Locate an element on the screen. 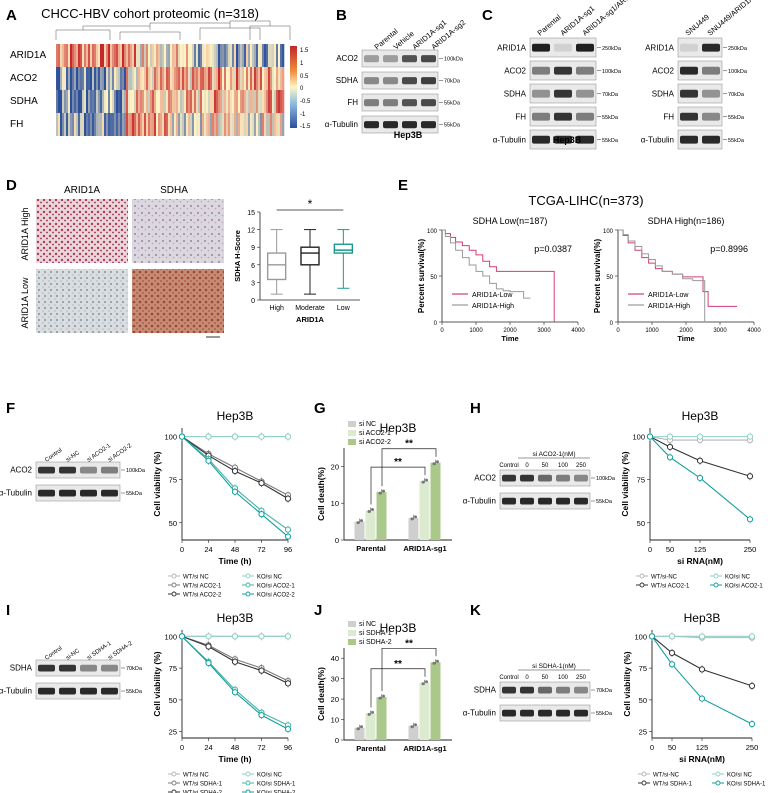 The width and height of the screenshot is (770, 793). panel-letter-g: G is located at coordinates (320, 408).